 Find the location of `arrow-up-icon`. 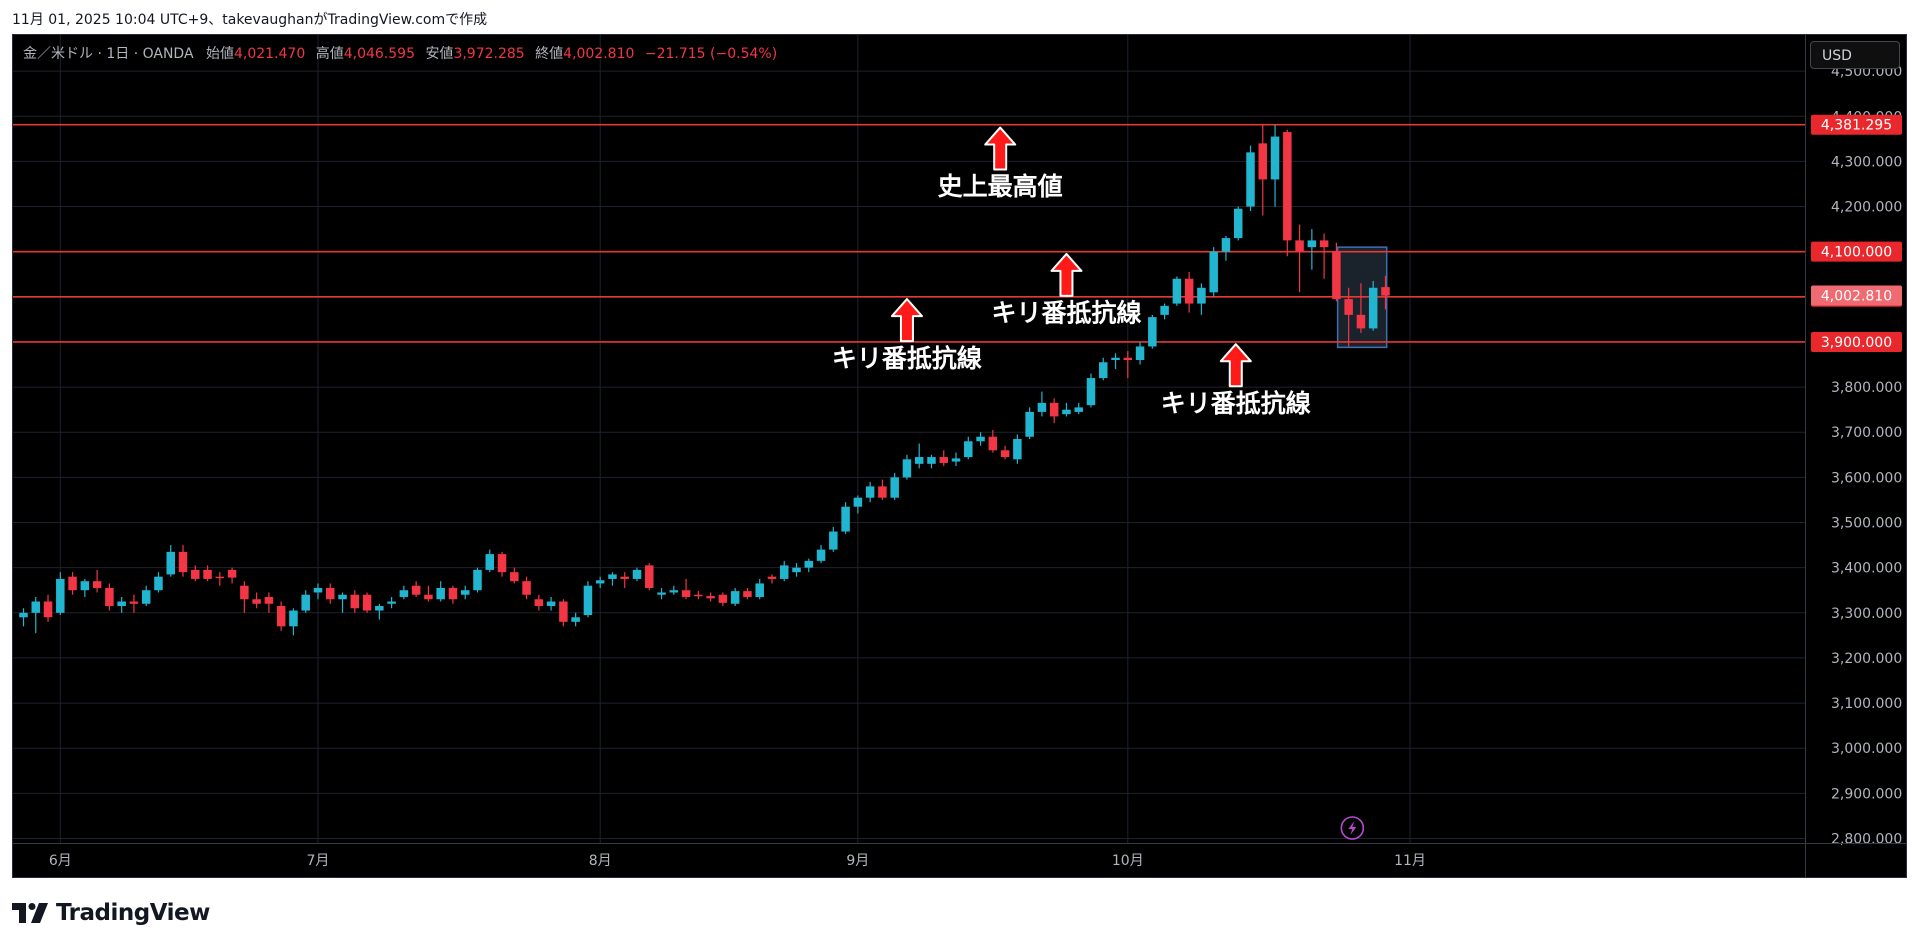

arrow-up-icon is located at coordinates (906, 320).